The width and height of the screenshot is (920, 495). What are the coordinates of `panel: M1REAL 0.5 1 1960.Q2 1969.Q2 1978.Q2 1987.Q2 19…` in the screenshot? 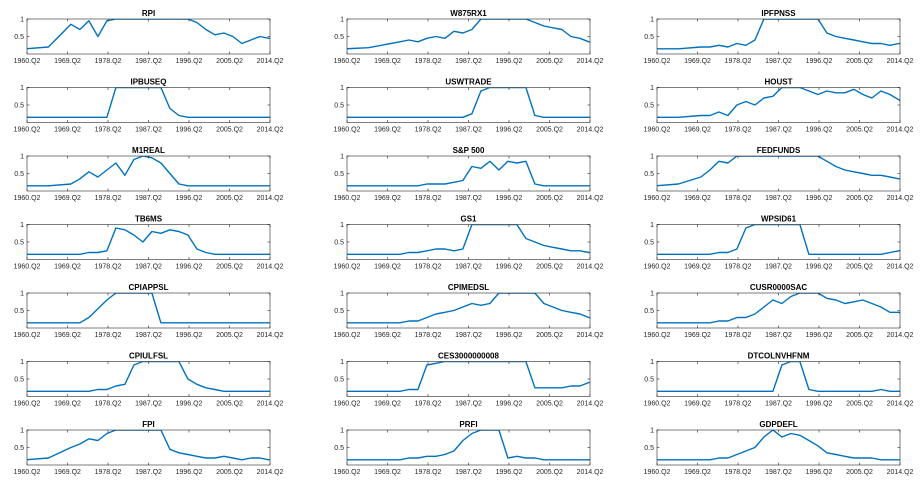 It's located at (149, 174).